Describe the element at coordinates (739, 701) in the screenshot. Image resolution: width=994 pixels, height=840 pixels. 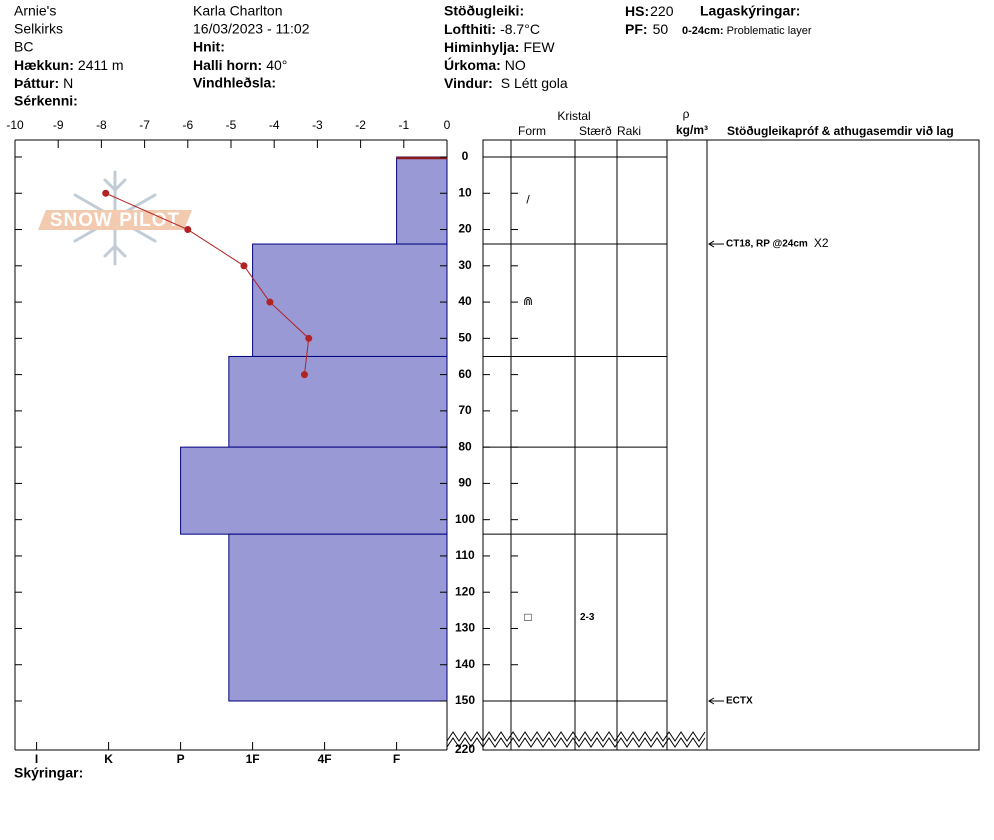
I see `test-text: ECTX` at that location.